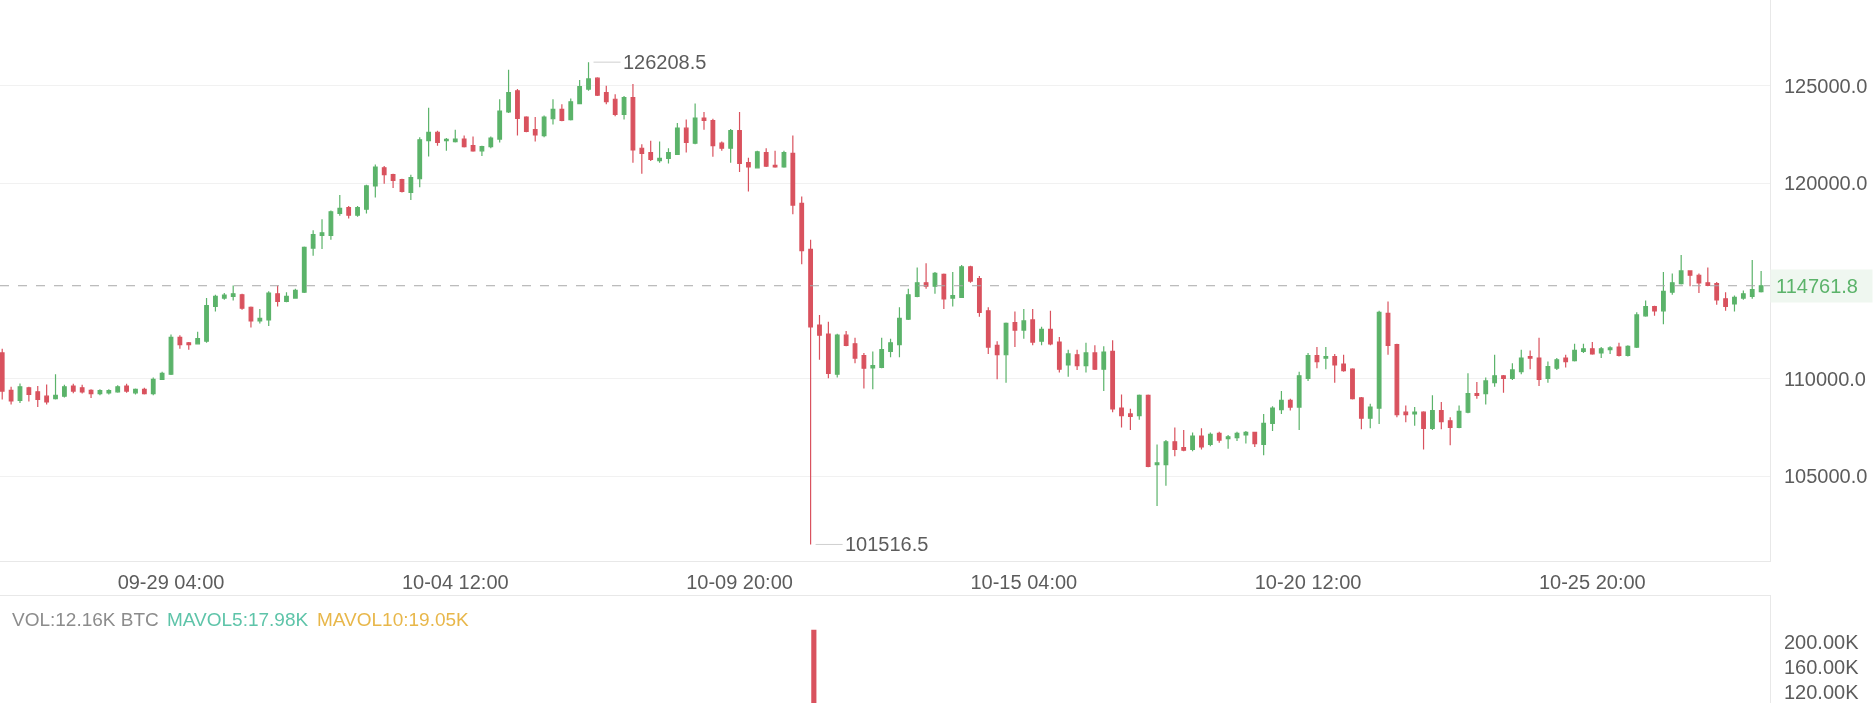  What do you see at coordinates (1024, 582) in the screenshot?
I see `x-tick-label: 10-15 04:00` at bounding box center [1024, 582].